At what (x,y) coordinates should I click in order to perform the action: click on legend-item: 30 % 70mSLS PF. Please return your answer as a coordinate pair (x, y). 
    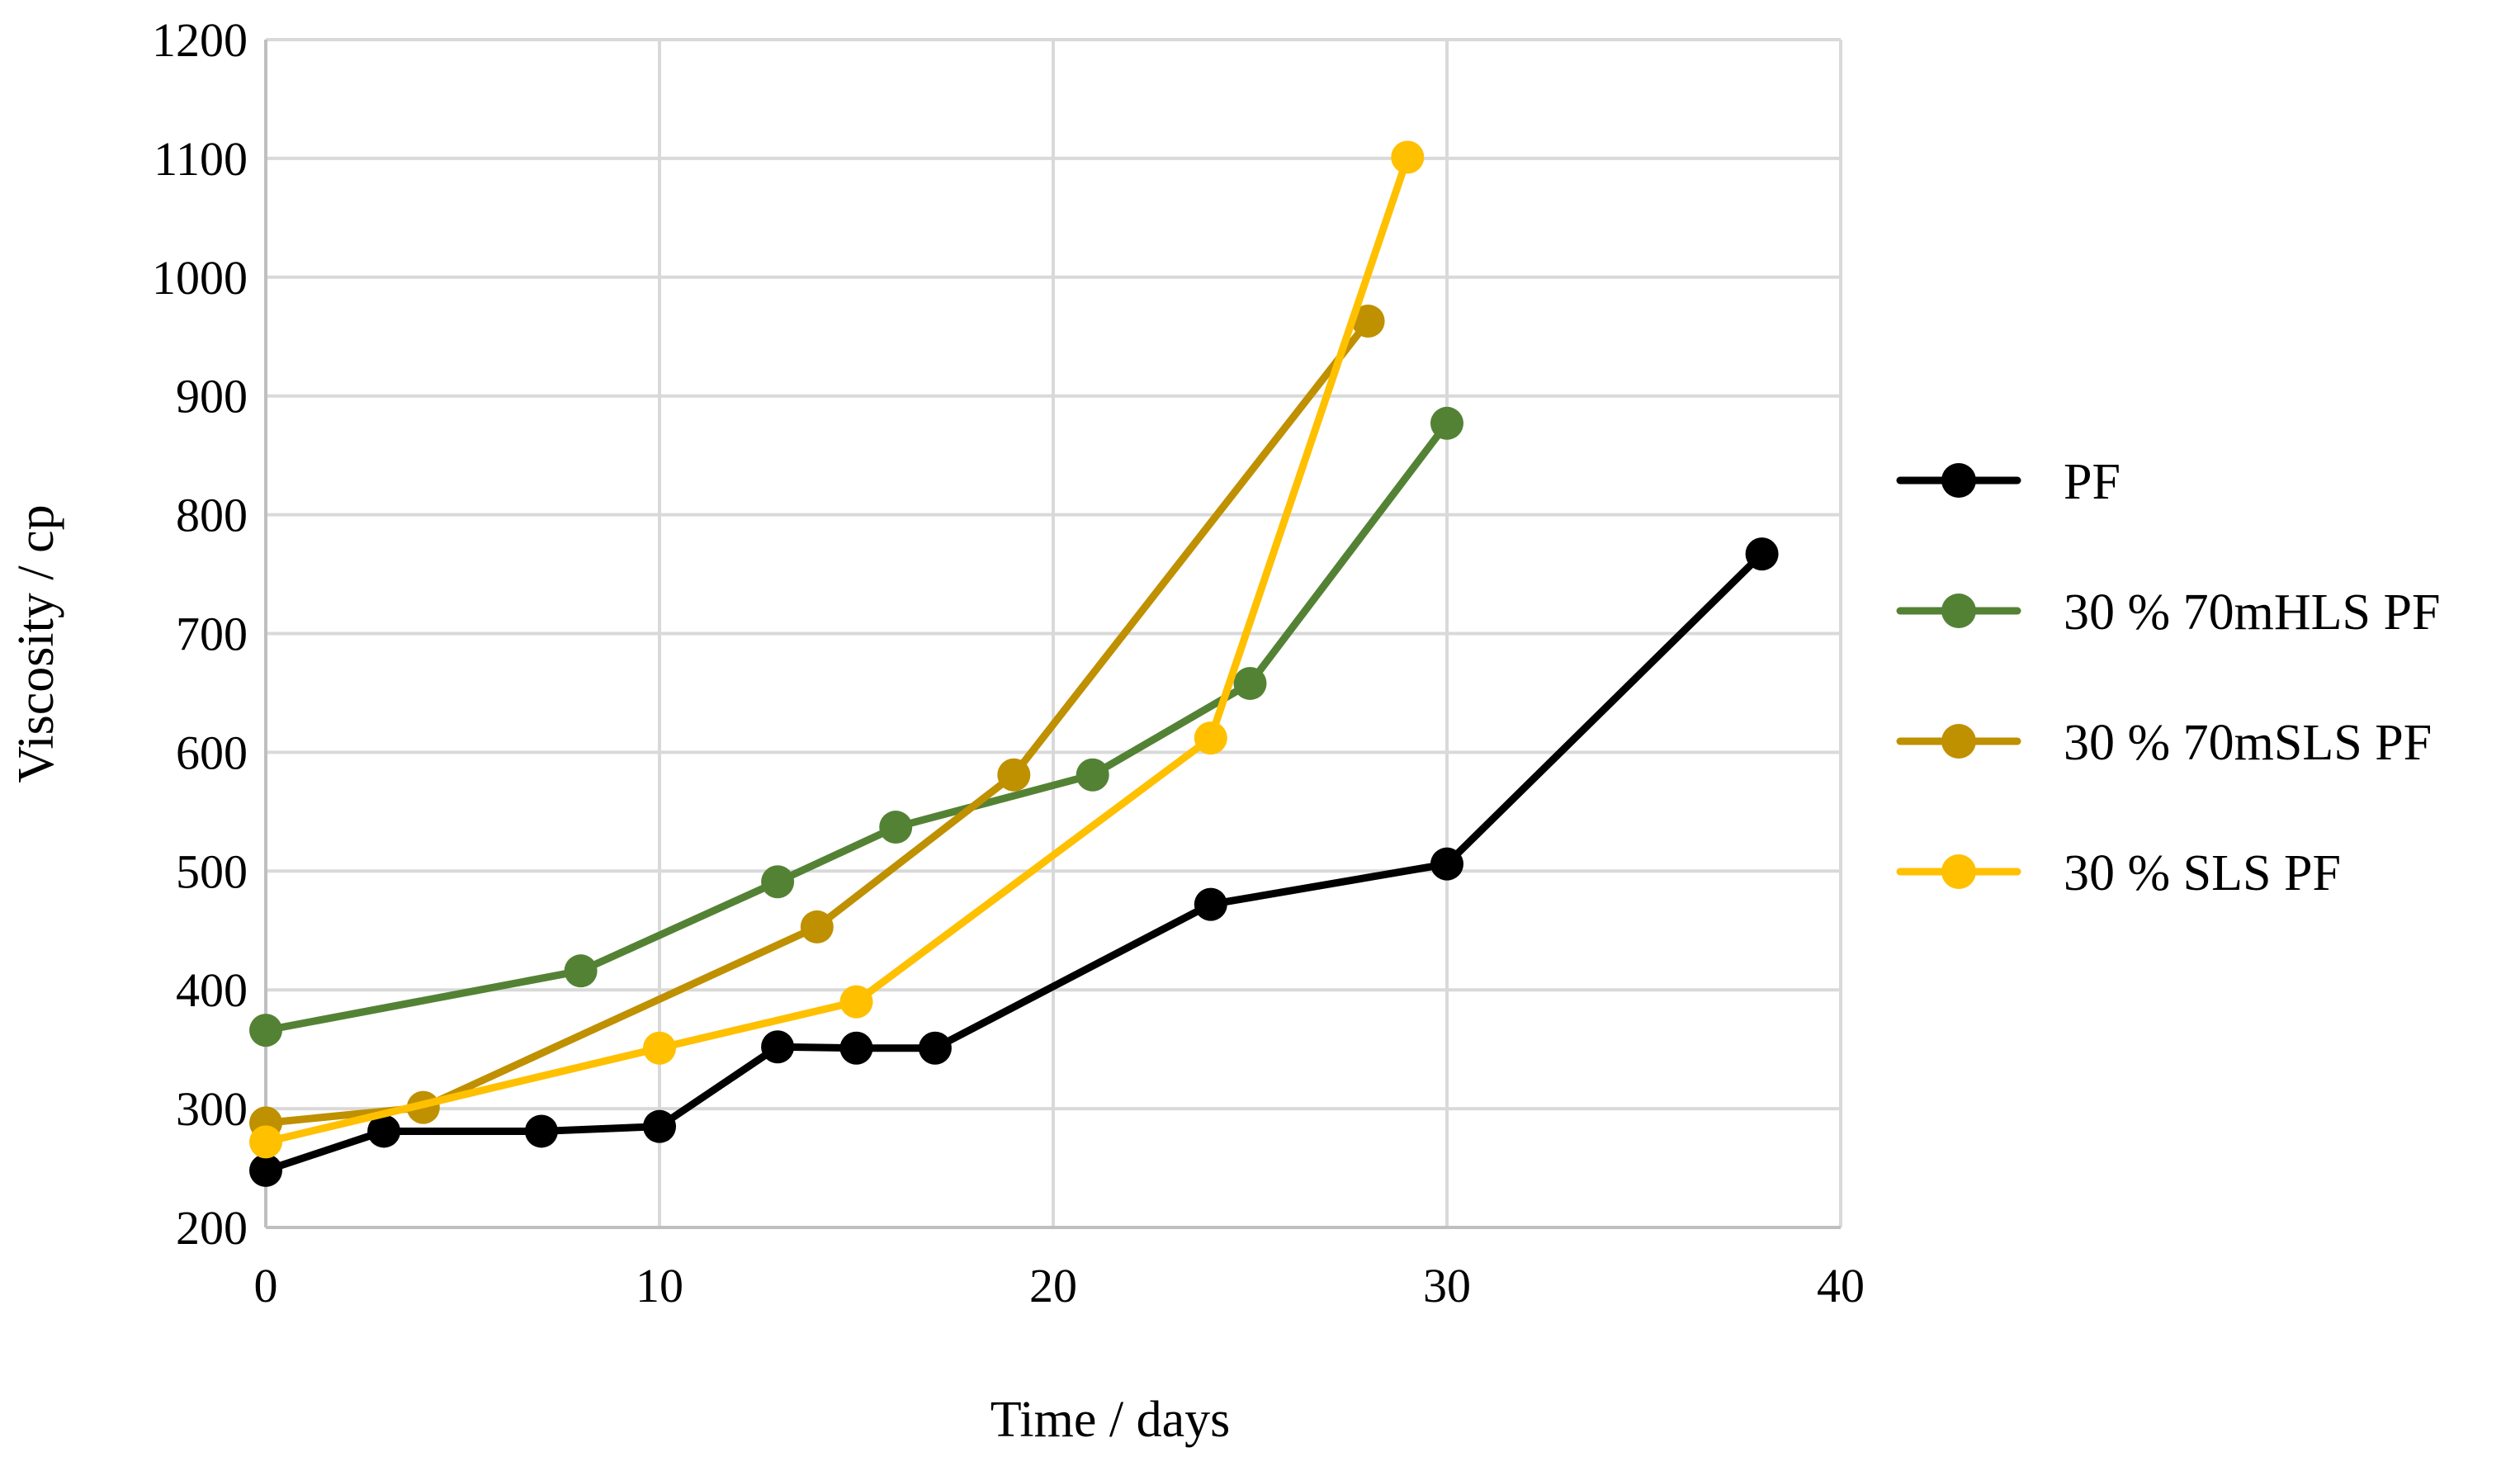
    Looking at the image, I should click on (2164, 743).